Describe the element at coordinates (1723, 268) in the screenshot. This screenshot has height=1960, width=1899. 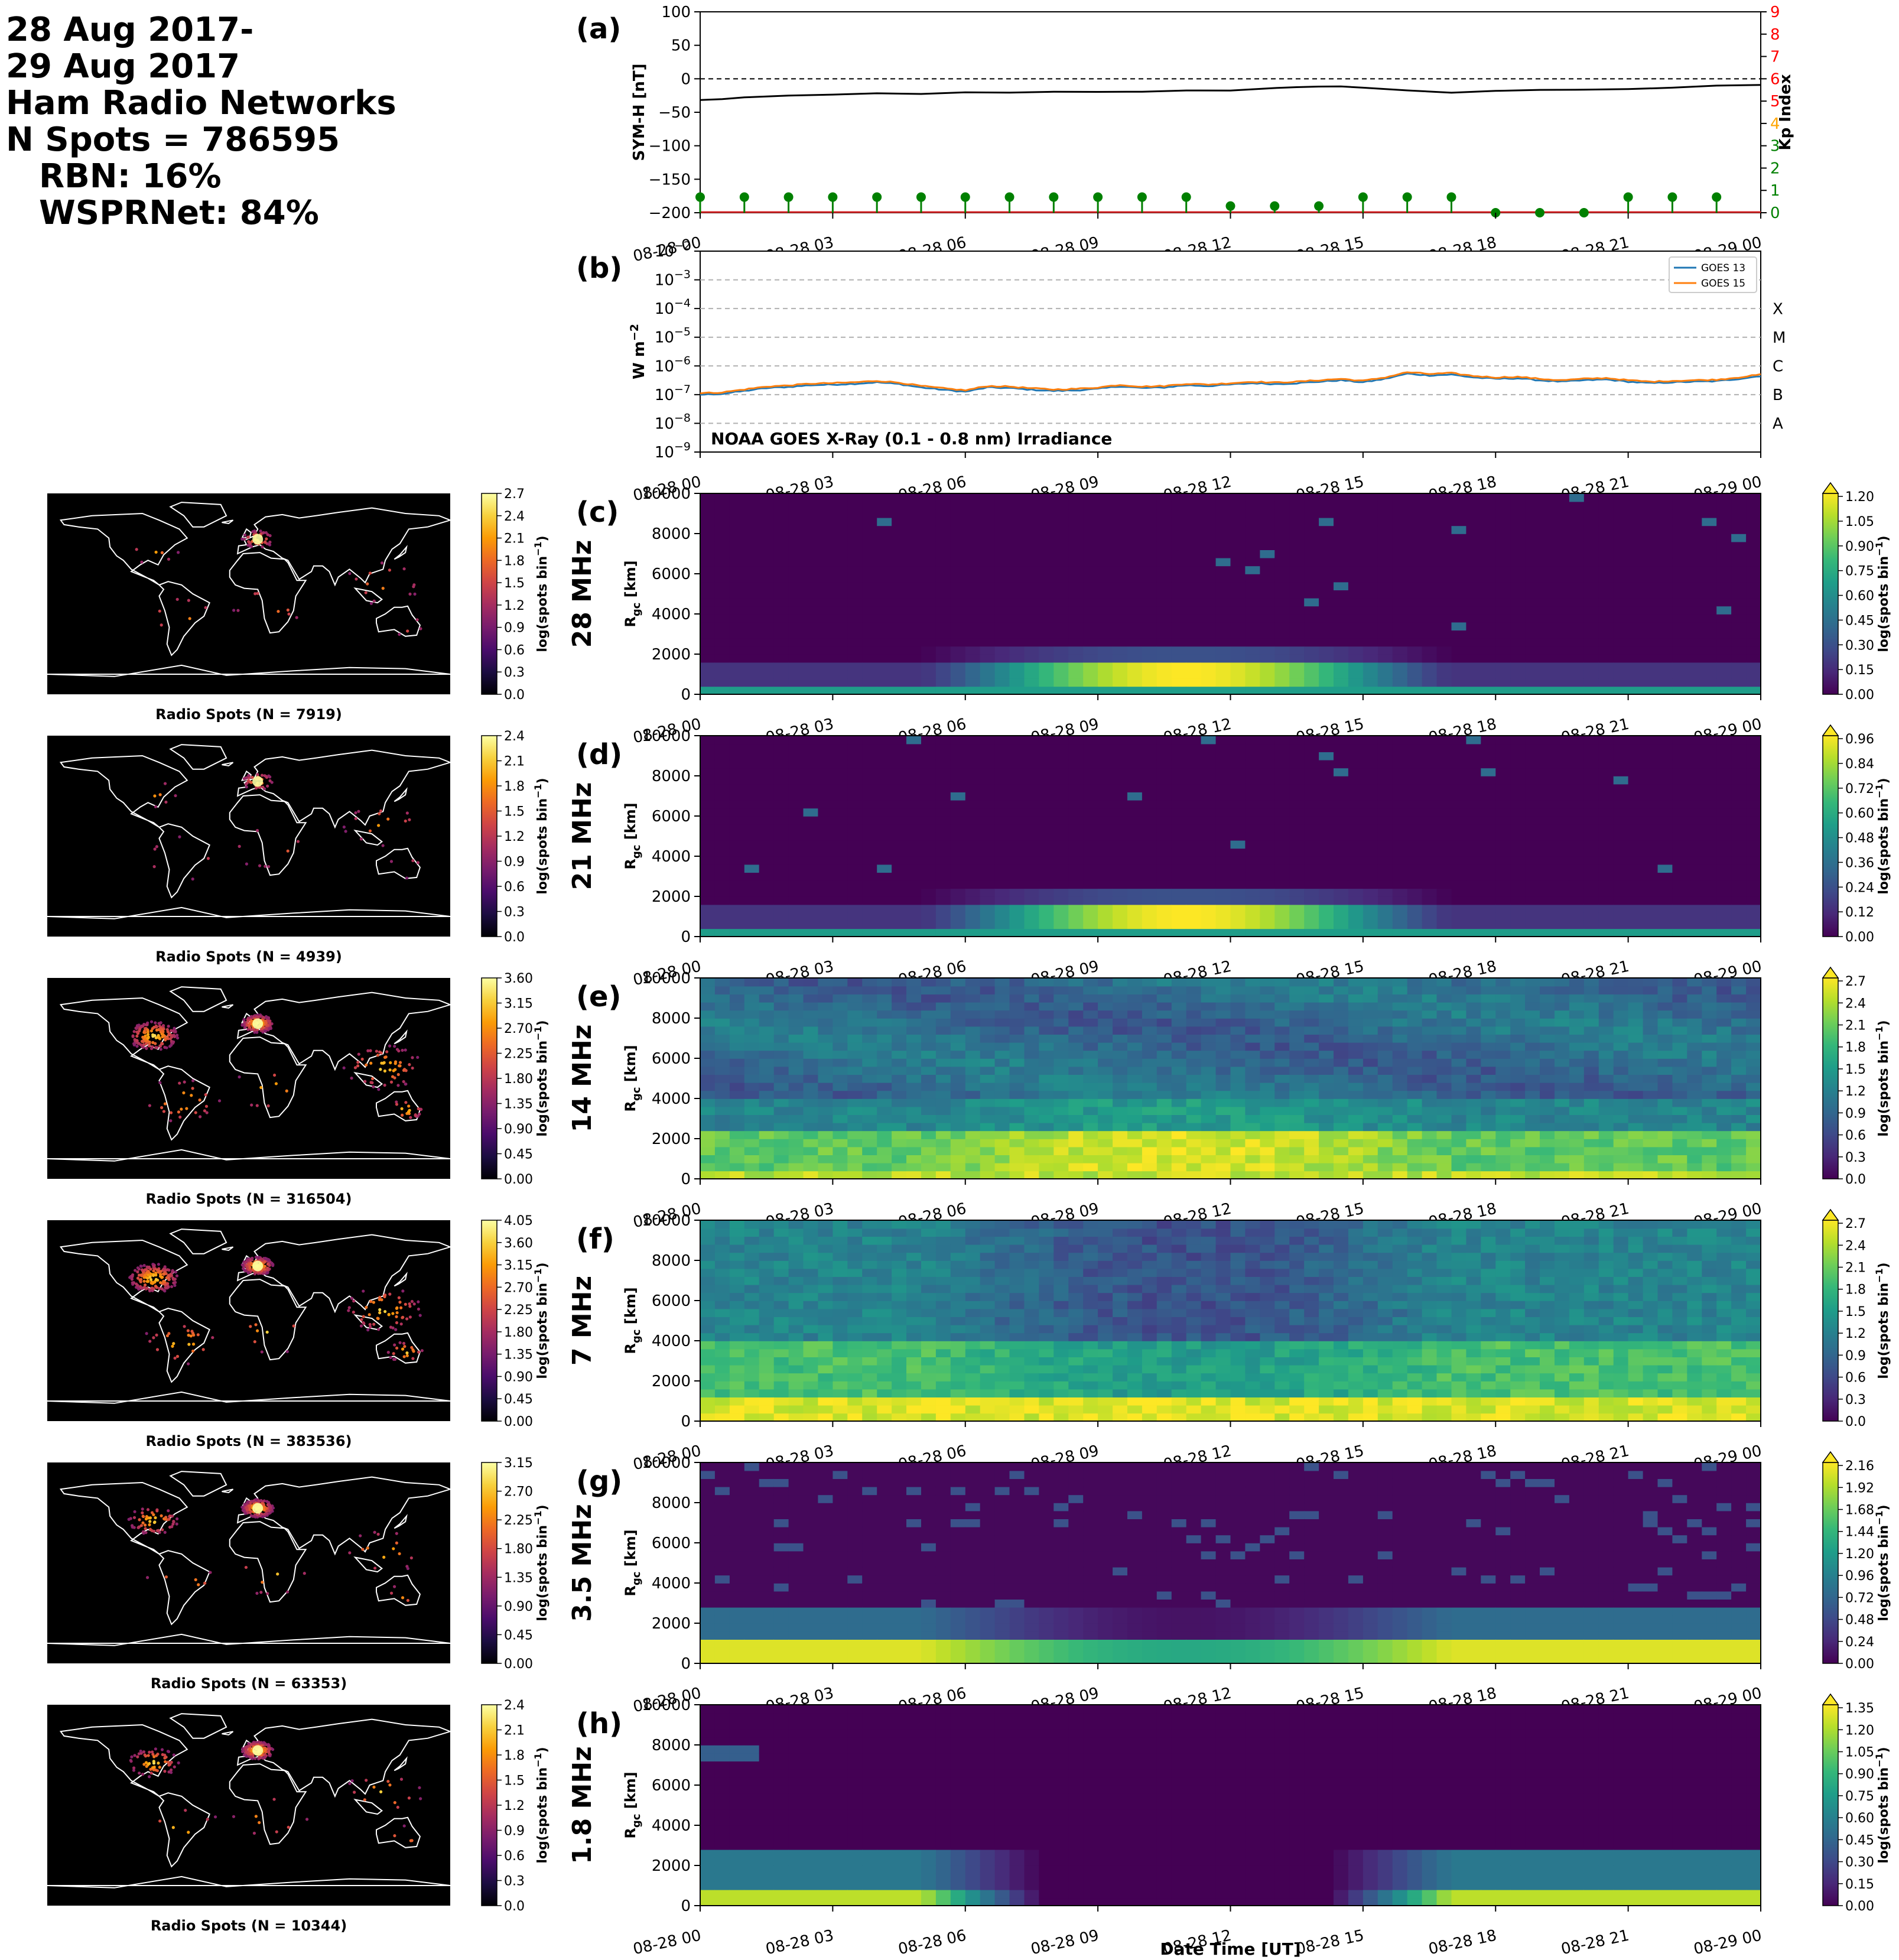
I see `panel-b-legend-label: GOES 13` at that location.